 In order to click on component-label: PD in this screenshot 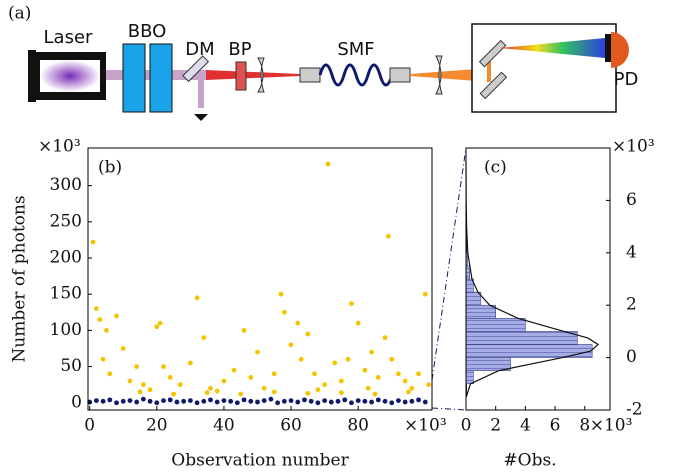, I will do `click(626, 79)`.